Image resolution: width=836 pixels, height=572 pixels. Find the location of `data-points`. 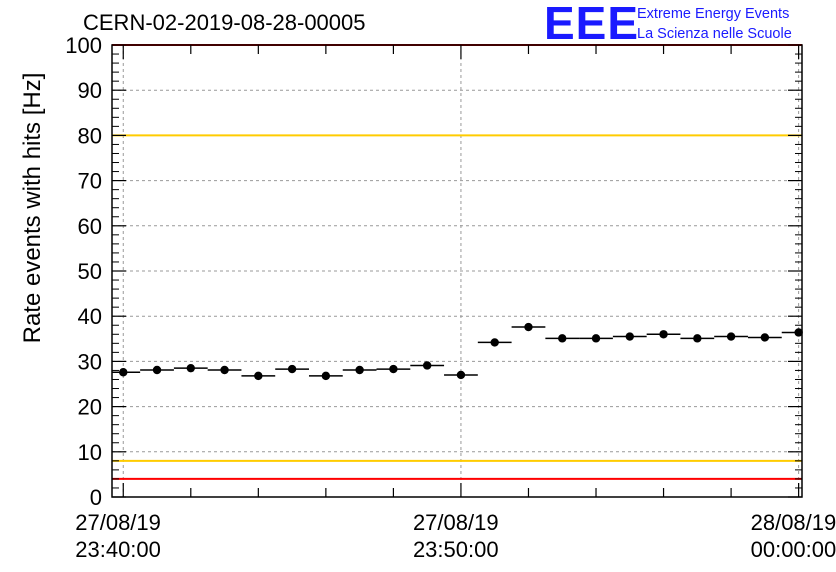

data-points is located at coordinates (457, 351).